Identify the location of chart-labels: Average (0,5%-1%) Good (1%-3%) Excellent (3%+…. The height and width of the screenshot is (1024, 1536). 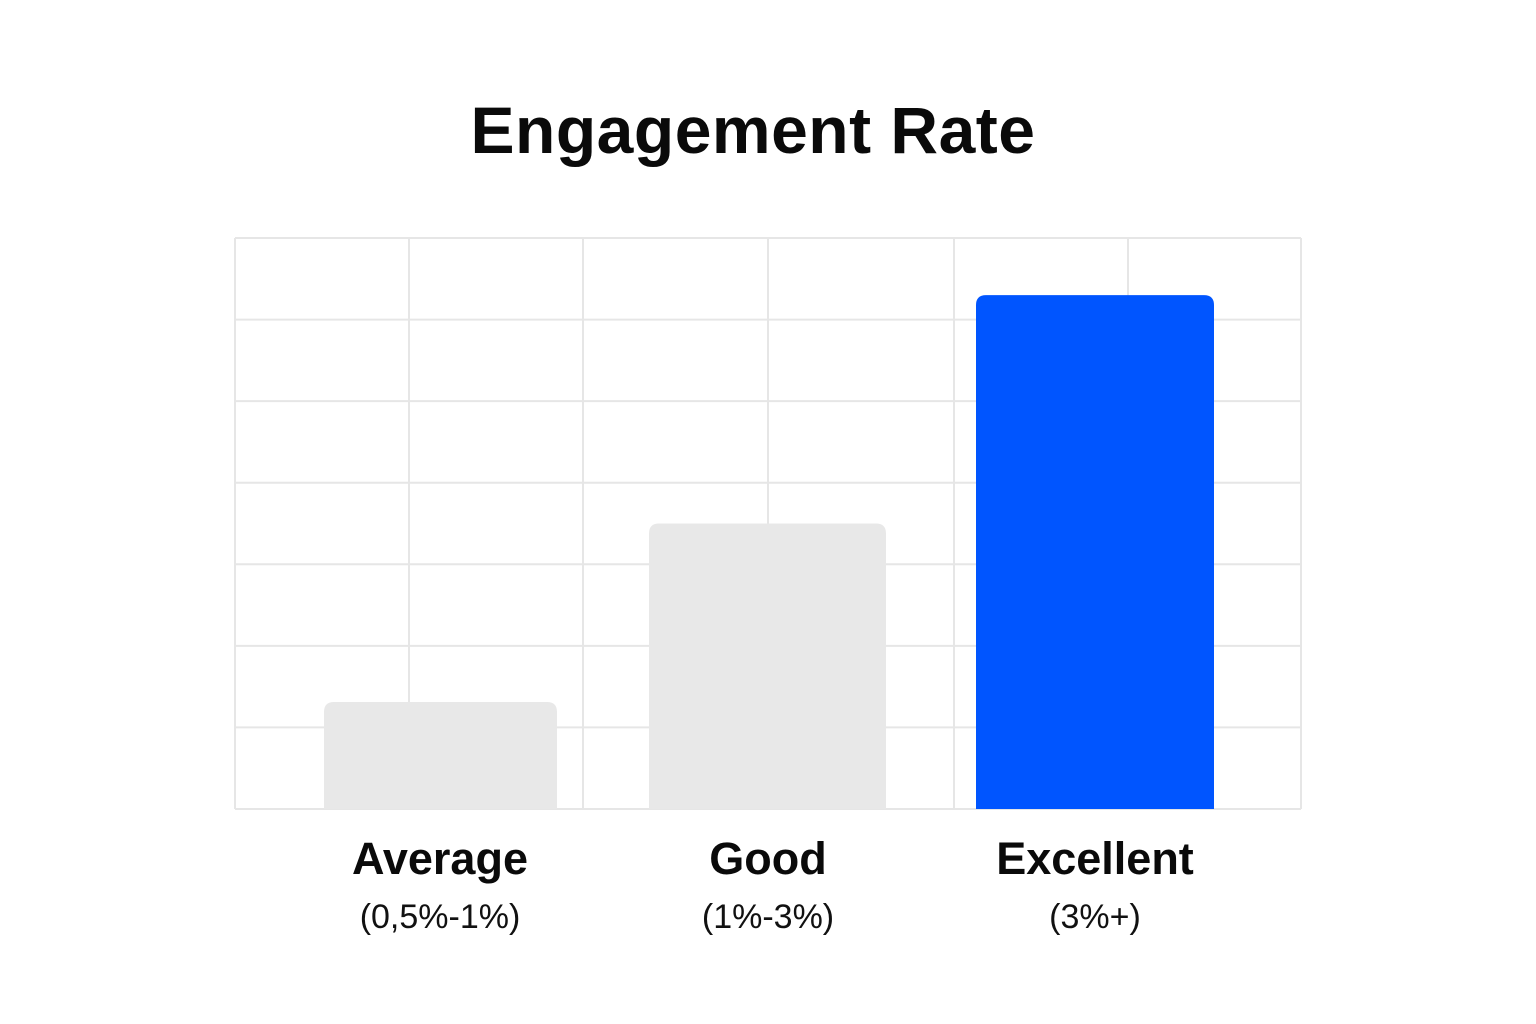
(773, 884).